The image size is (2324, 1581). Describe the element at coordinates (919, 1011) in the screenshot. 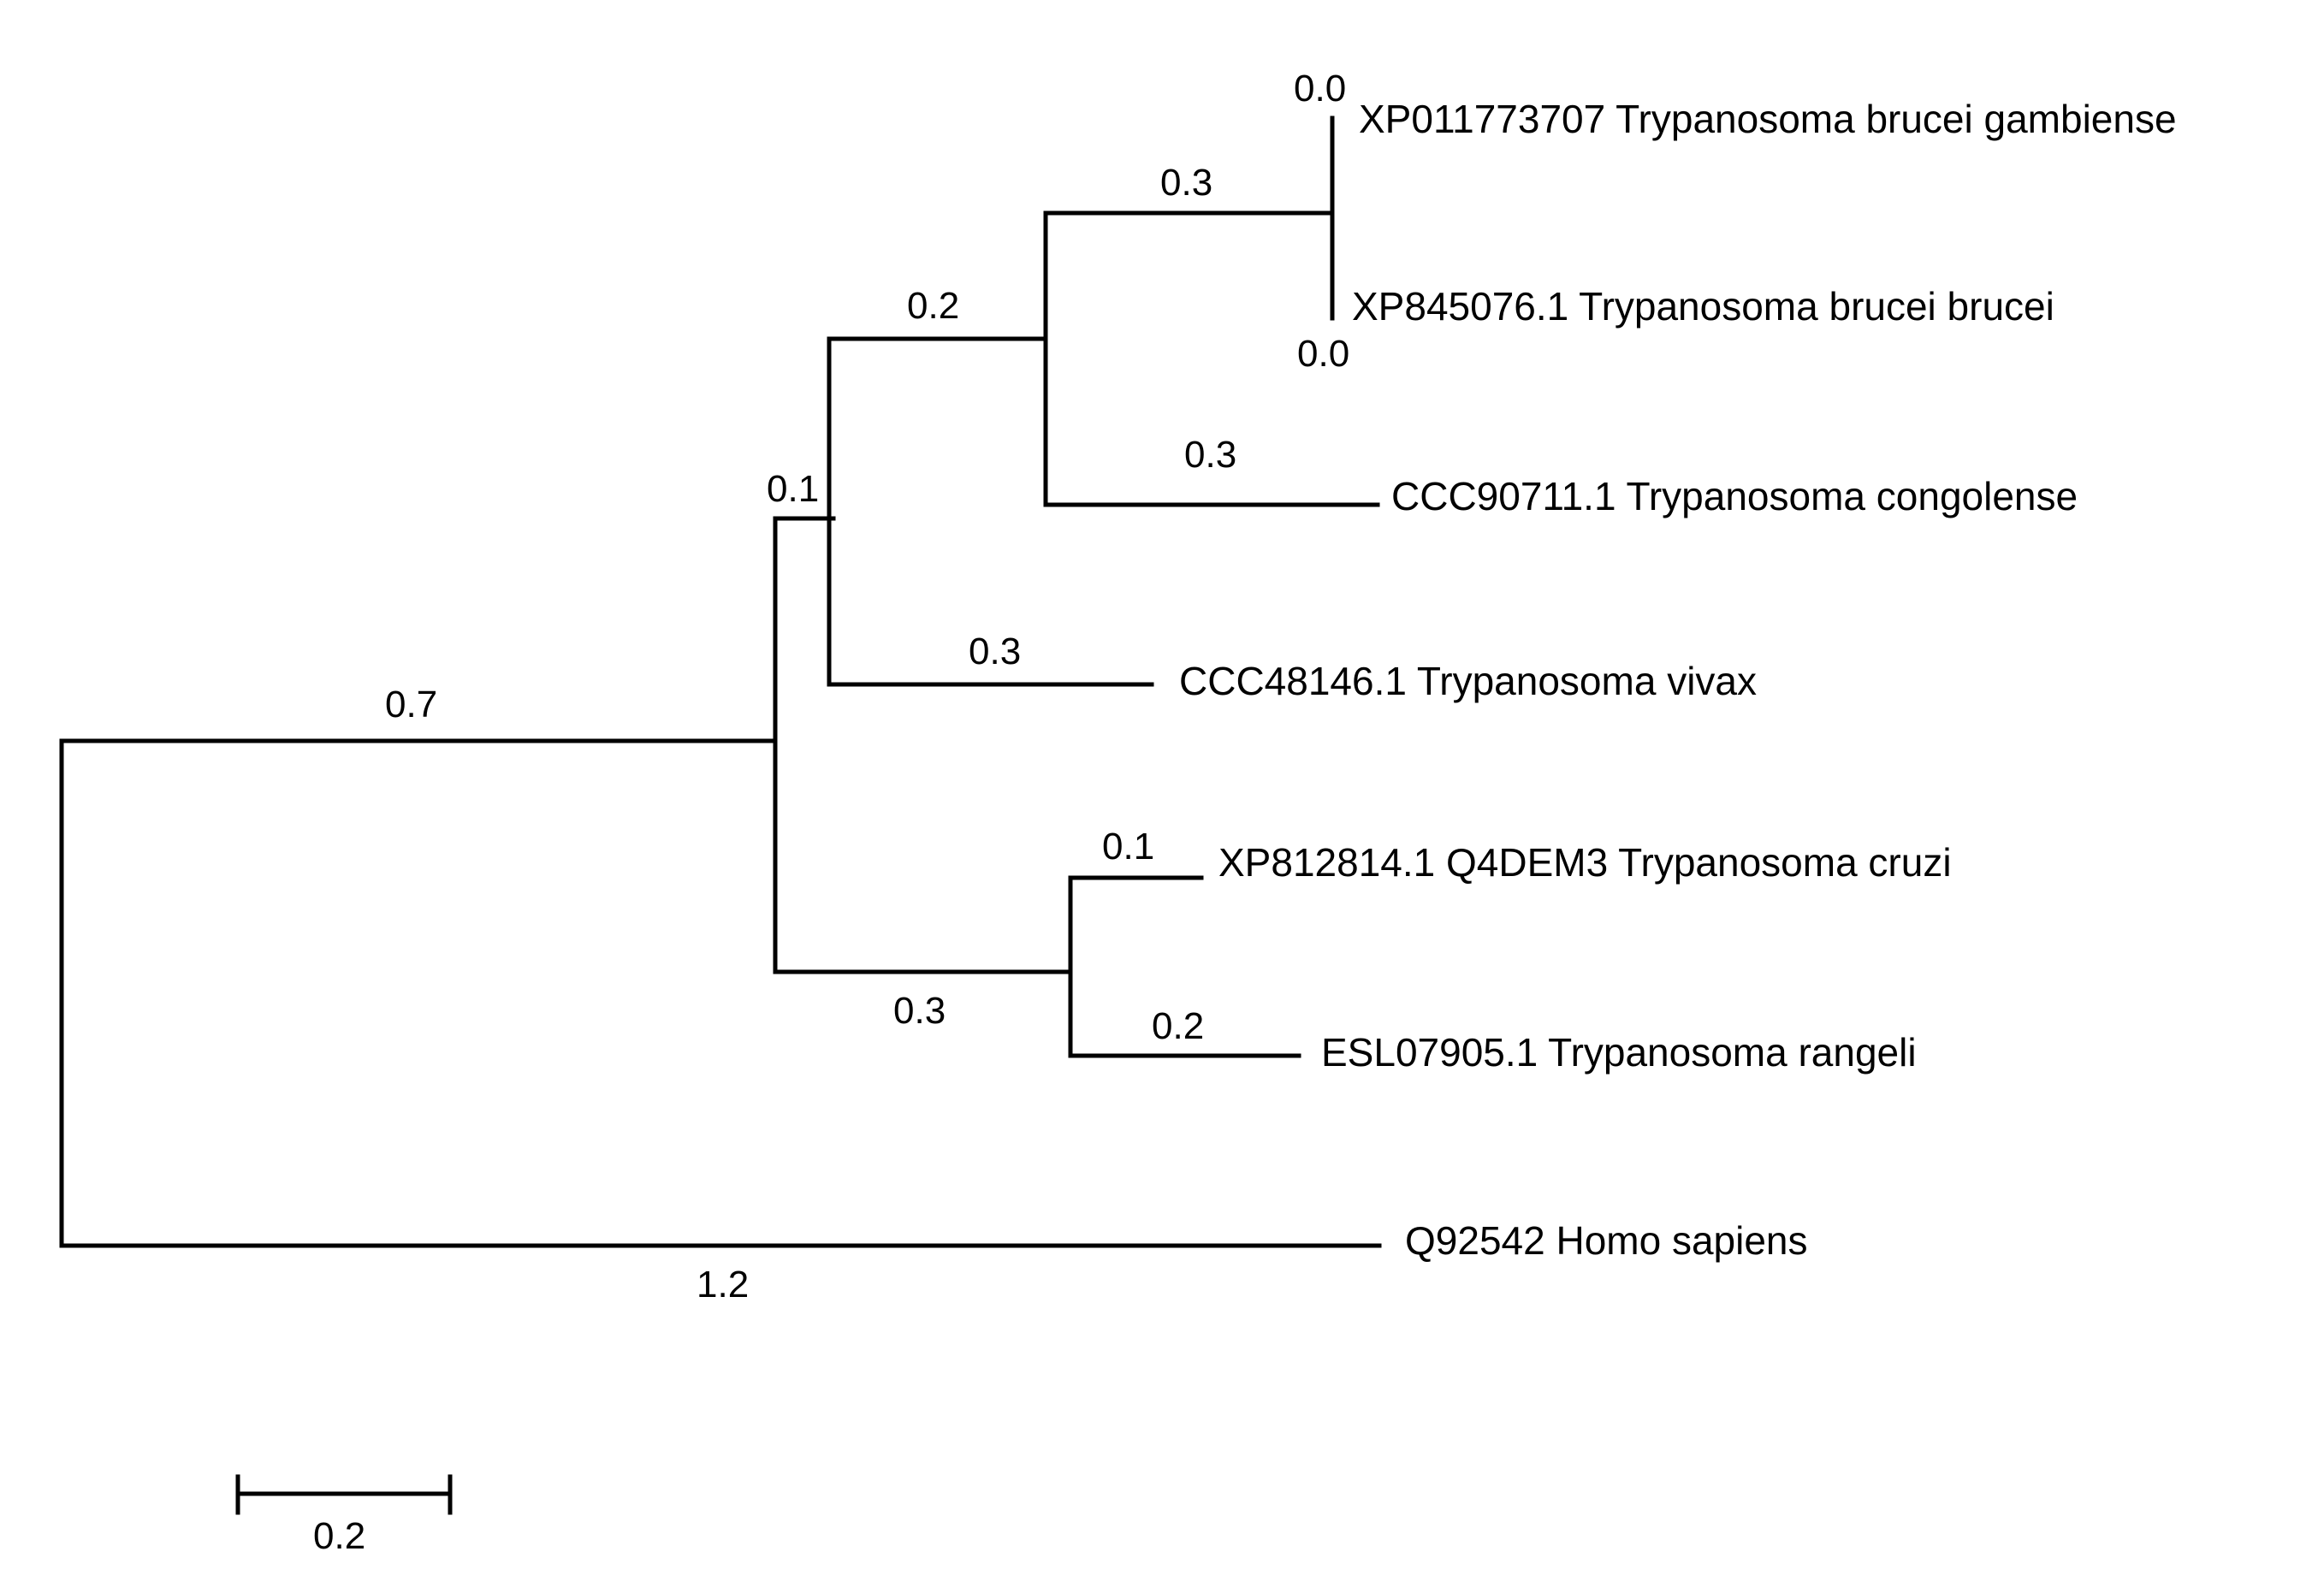

I see `branch-length-american-clade: 0.3` at that location.